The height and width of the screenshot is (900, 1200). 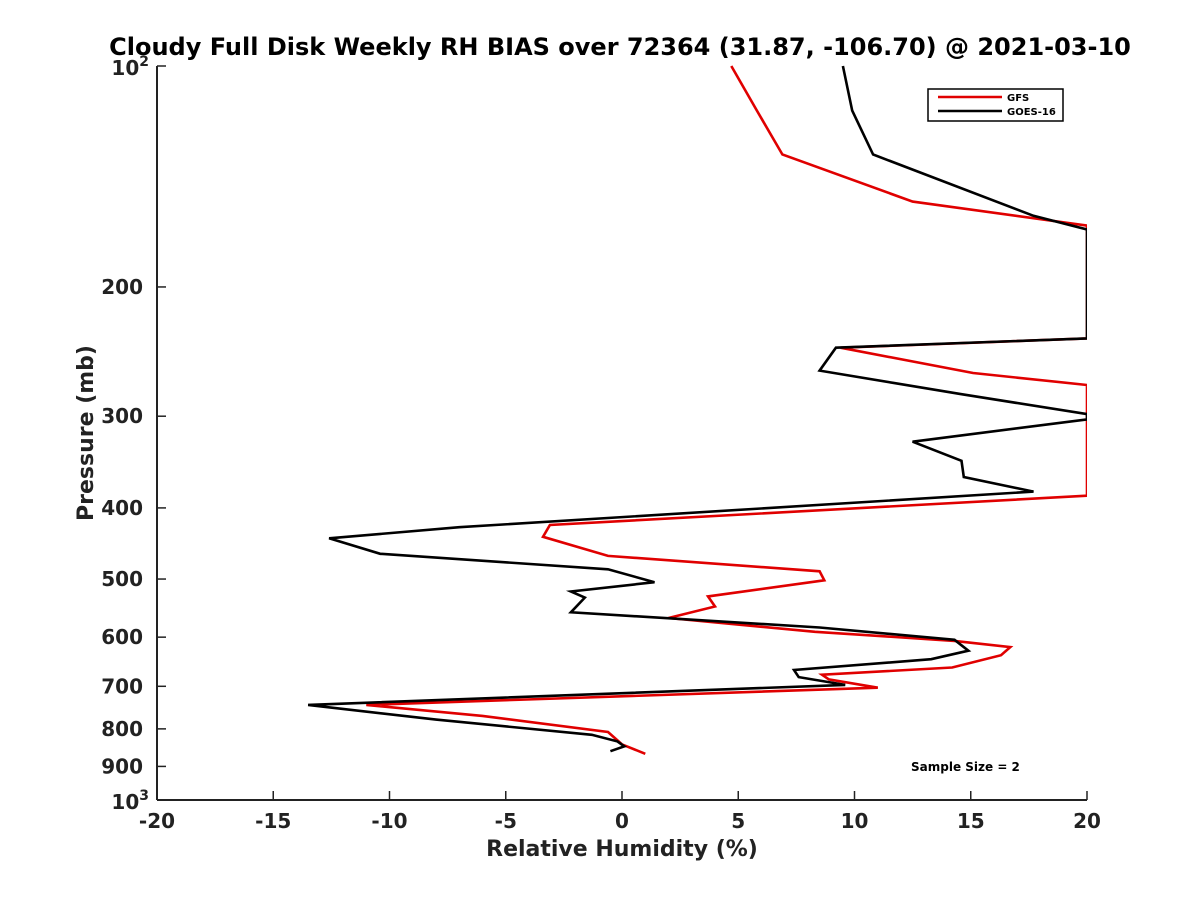 I want to click on y-tick-label: 400, so click(x=122, y=508).